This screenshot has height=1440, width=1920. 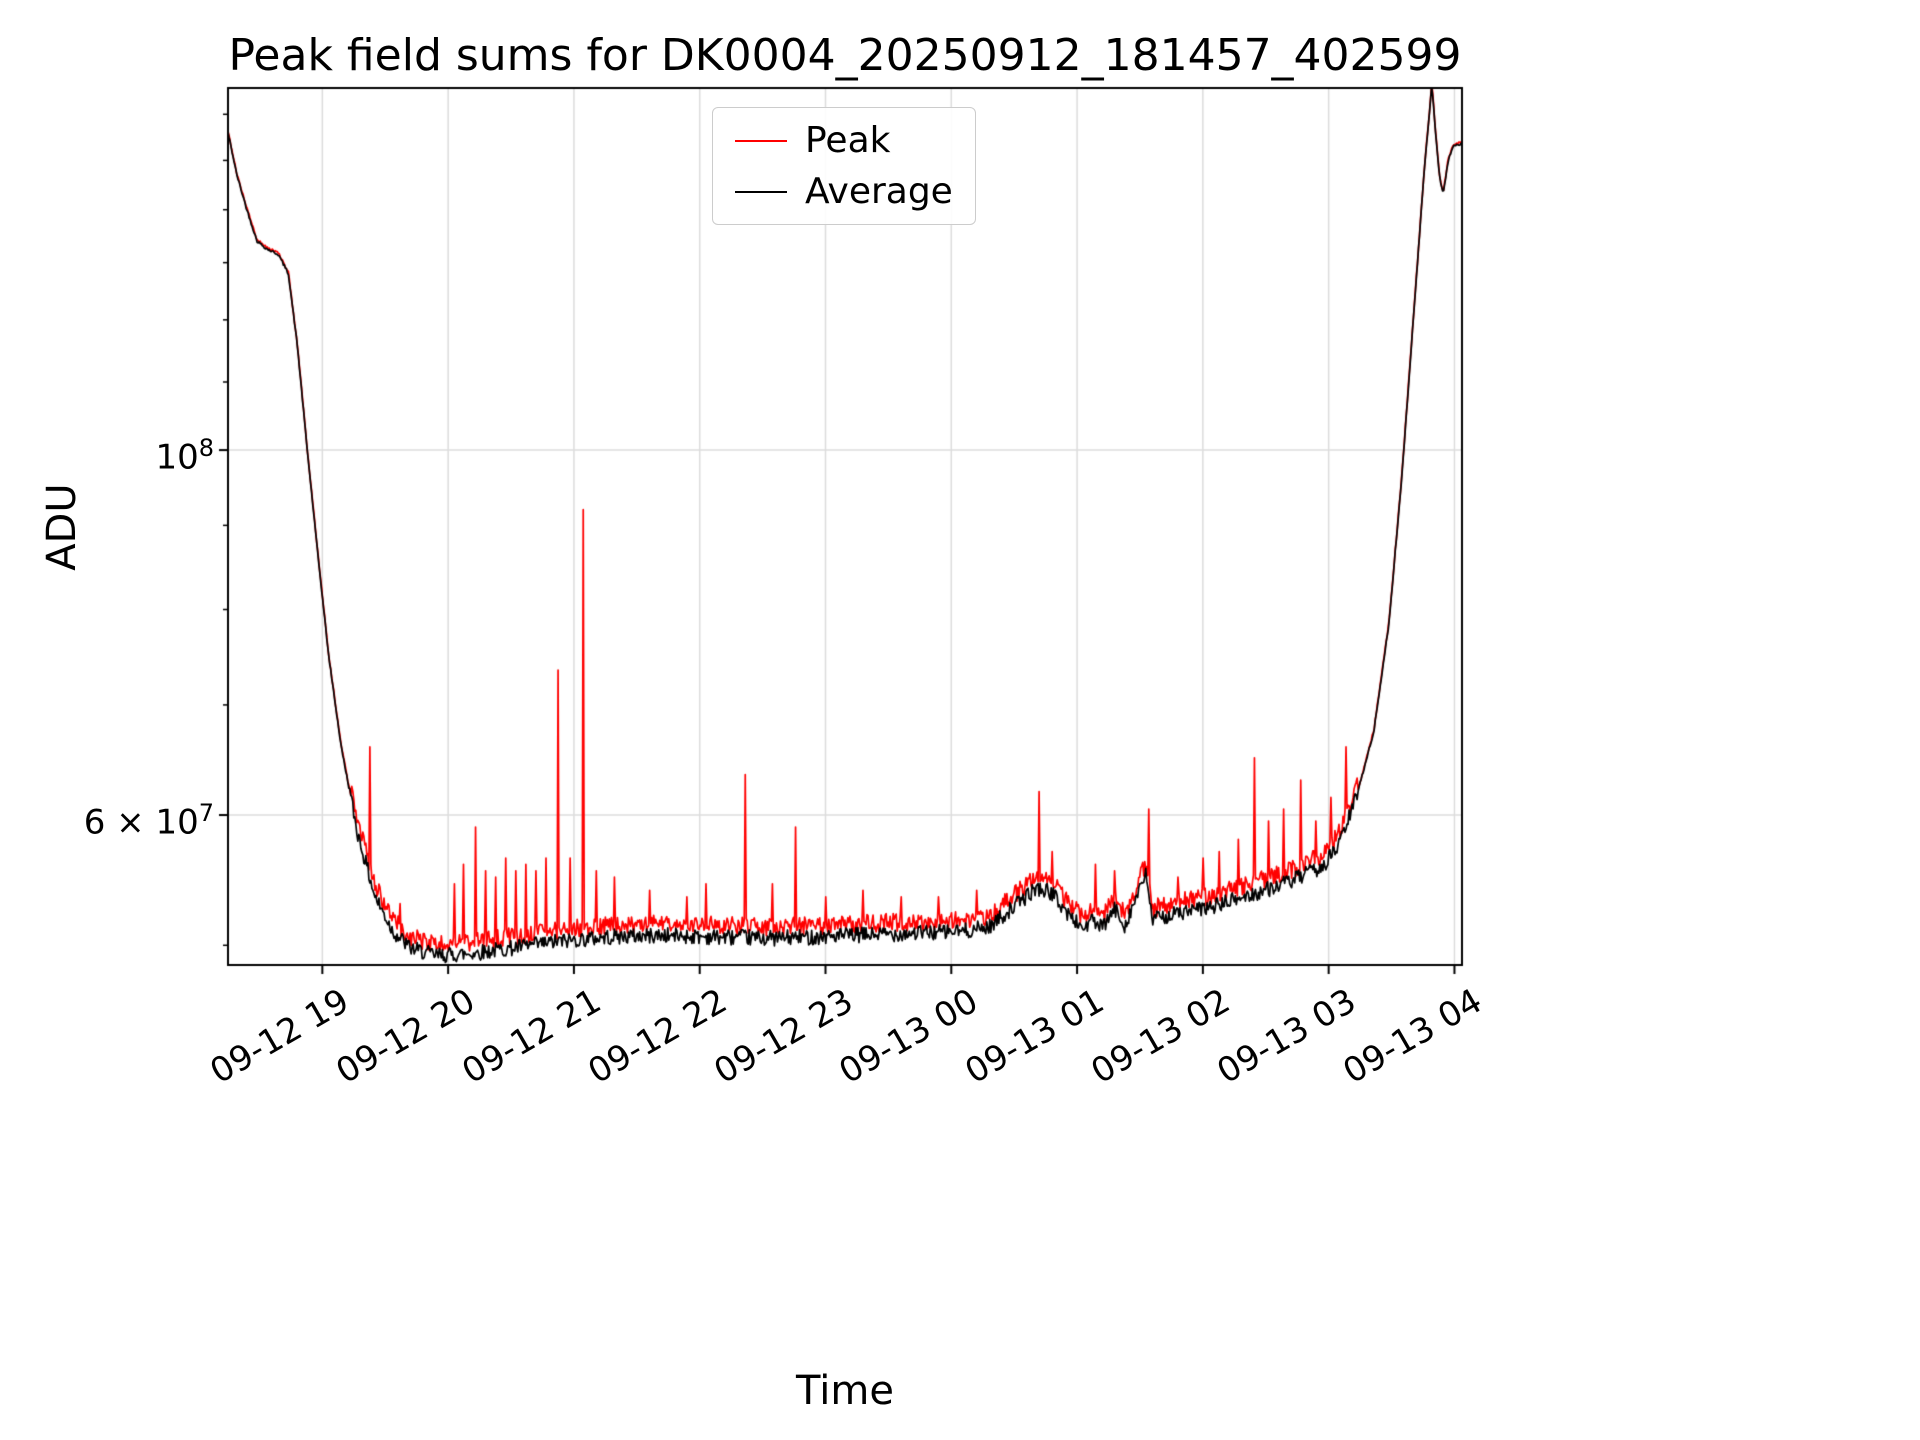 What do you see at coordinates (845, 1391) in the screenshot?
I see `x-axis-label: Time` at bounding box center [845, 1391].